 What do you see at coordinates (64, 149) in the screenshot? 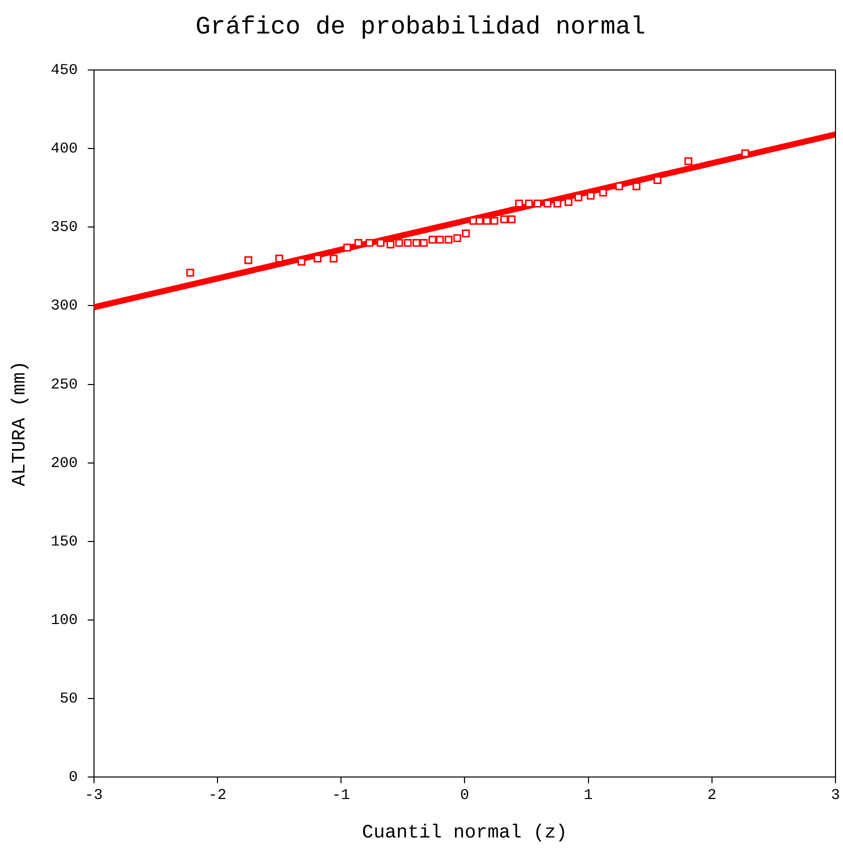
I see `y-tick-label: 400` at bounding box center [64, 149].